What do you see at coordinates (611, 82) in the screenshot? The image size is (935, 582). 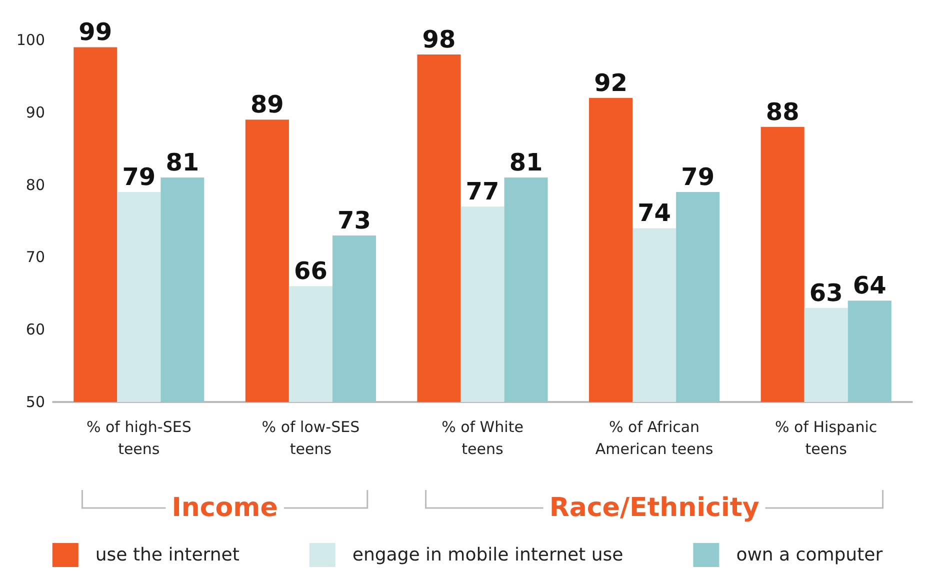 I see `data-label: 92` at bounding box center [611, 82].